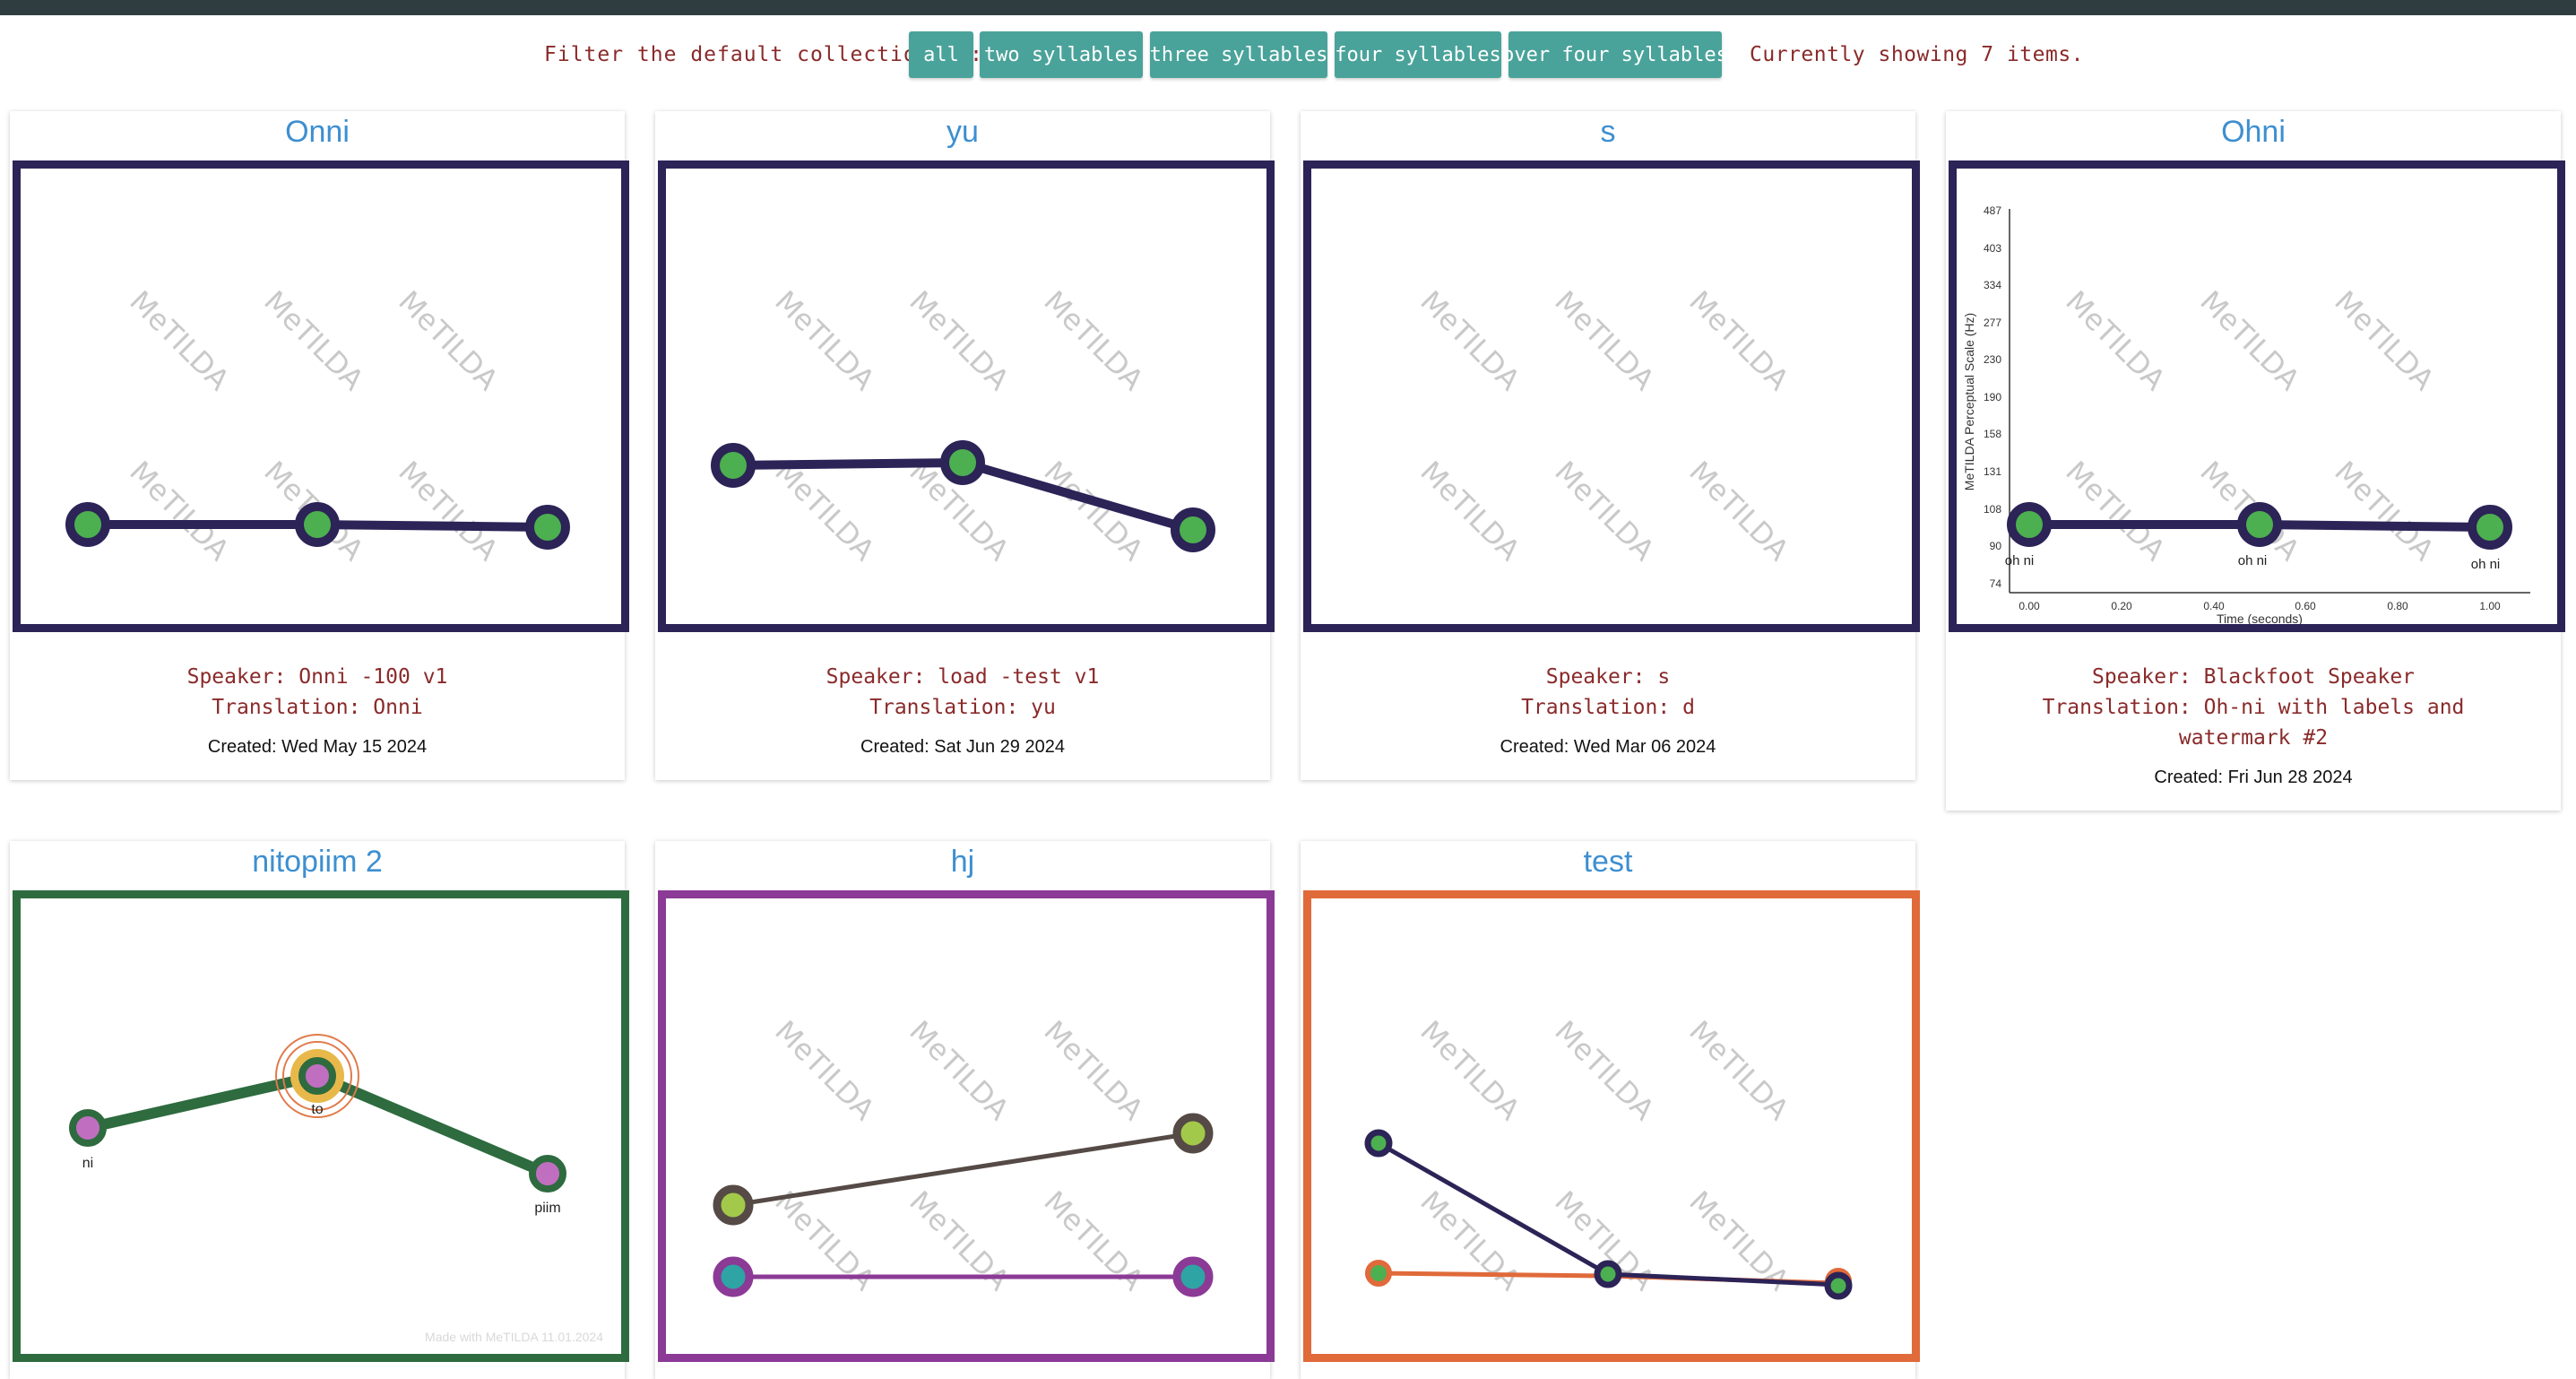  Describe the element at coordinates (1992, 285) in the screenshot. I see `y-tick-label: 334` at that location.